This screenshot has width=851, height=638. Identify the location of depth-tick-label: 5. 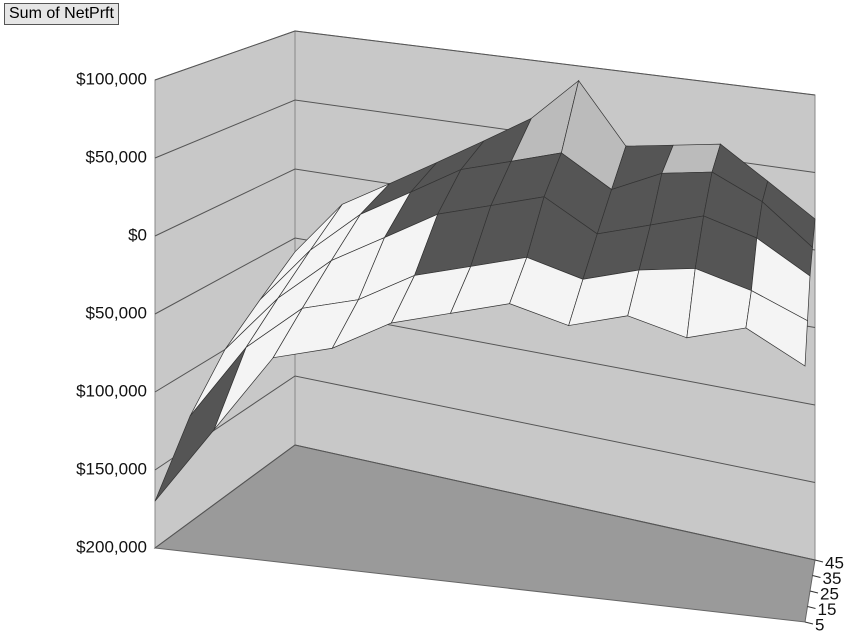
(819, 624).